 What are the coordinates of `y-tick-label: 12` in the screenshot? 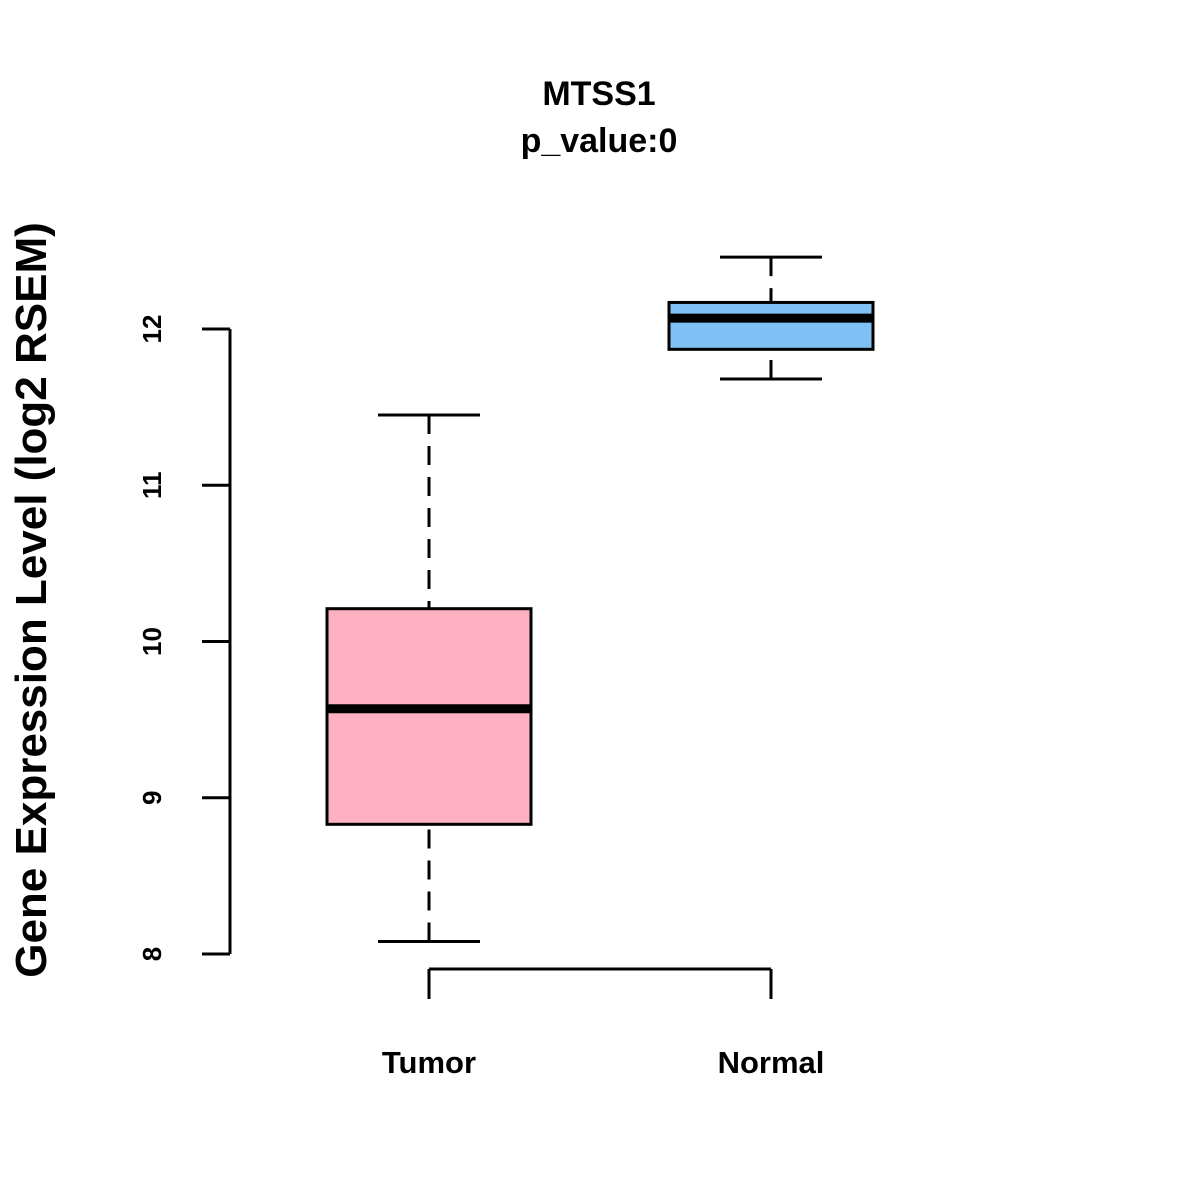 It's located at (152, 329).